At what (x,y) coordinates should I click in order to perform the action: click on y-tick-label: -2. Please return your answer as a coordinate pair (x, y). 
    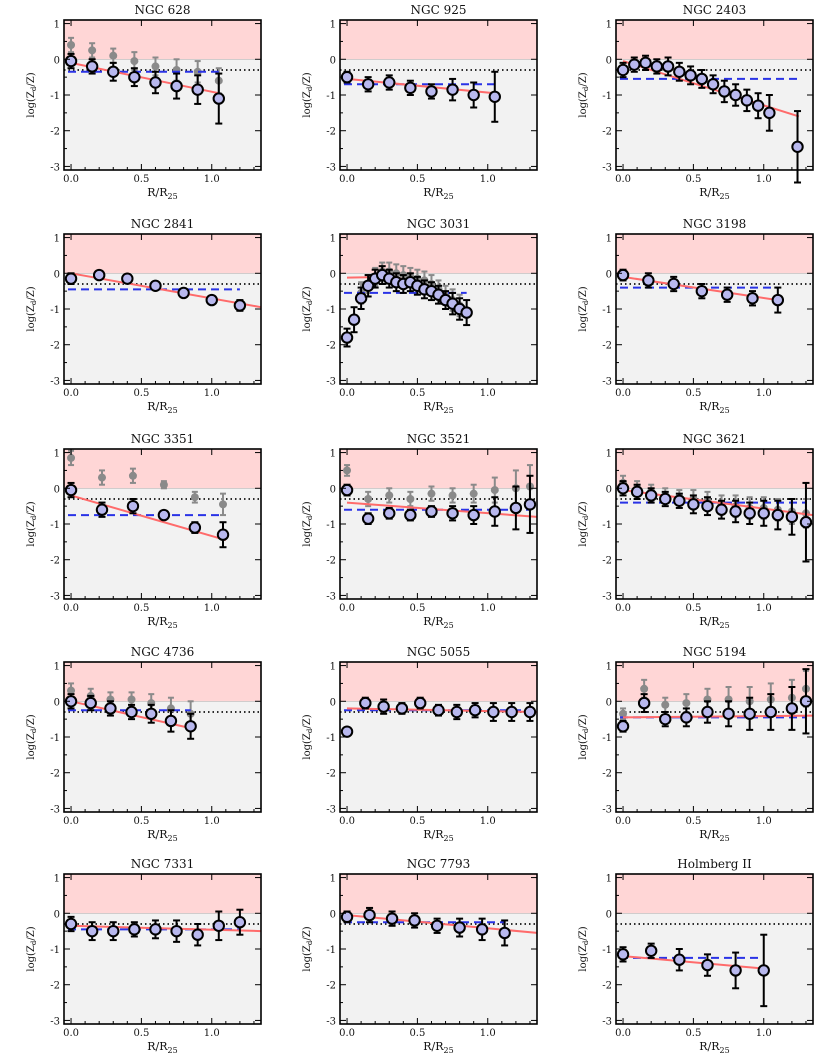
    Looking at the image, I should click on (331, 986).